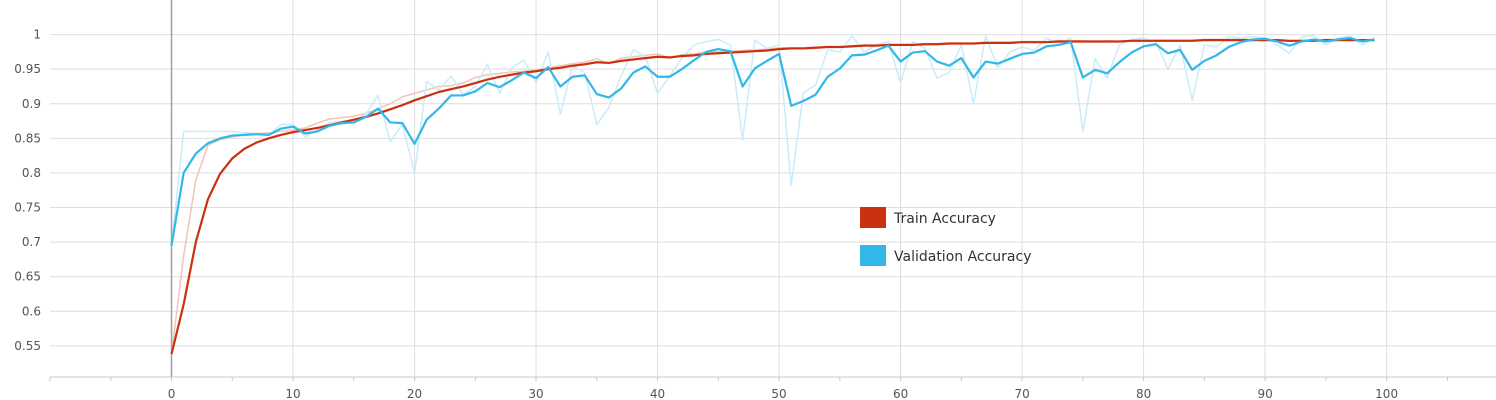 This screenshot has width=1496, height=400. Describe the element at coordinates (873, 255) in the screenshot. I see `legend-swatch-validation-accuracy` at that location.